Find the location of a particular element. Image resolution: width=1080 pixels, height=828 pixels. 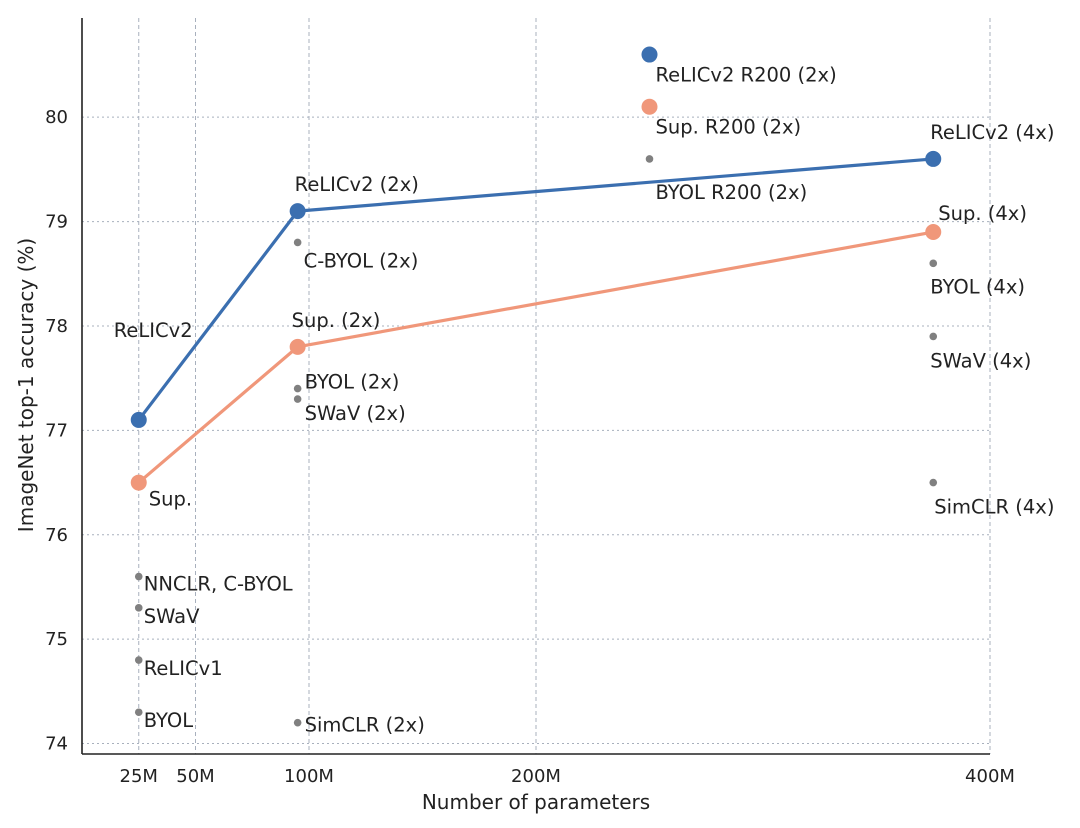

x-tick-label: 100M is located at coordinates (309, 776).